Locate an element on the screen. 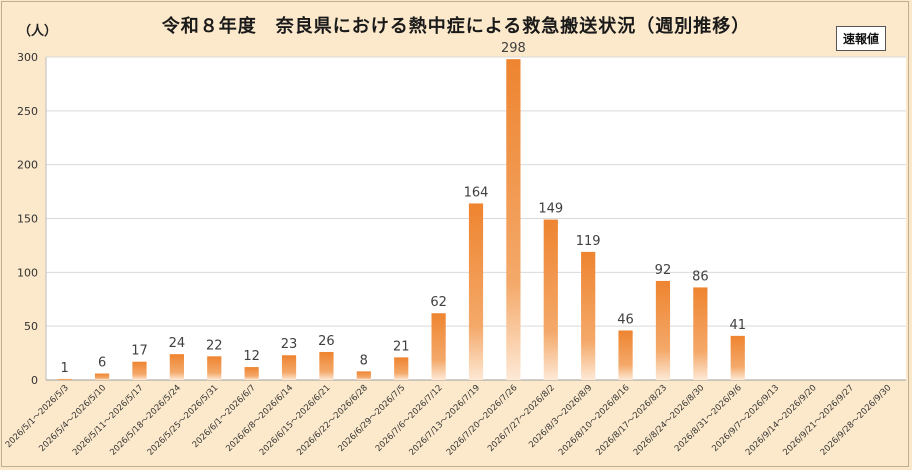  y-tick-label: 150 is located at coordinates (27, 219).